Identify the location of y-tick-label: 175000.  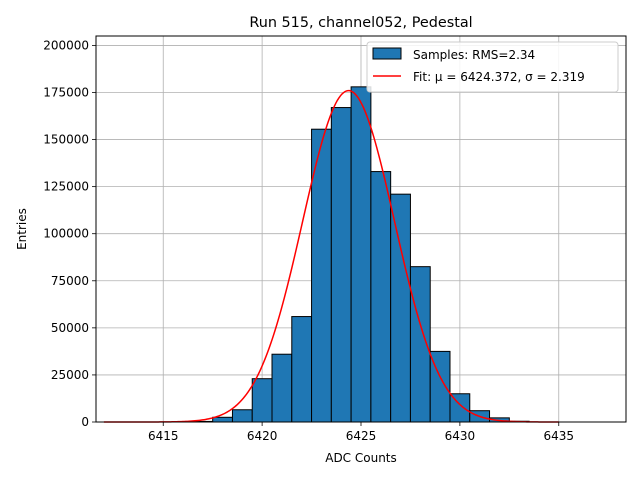
(66, 92).